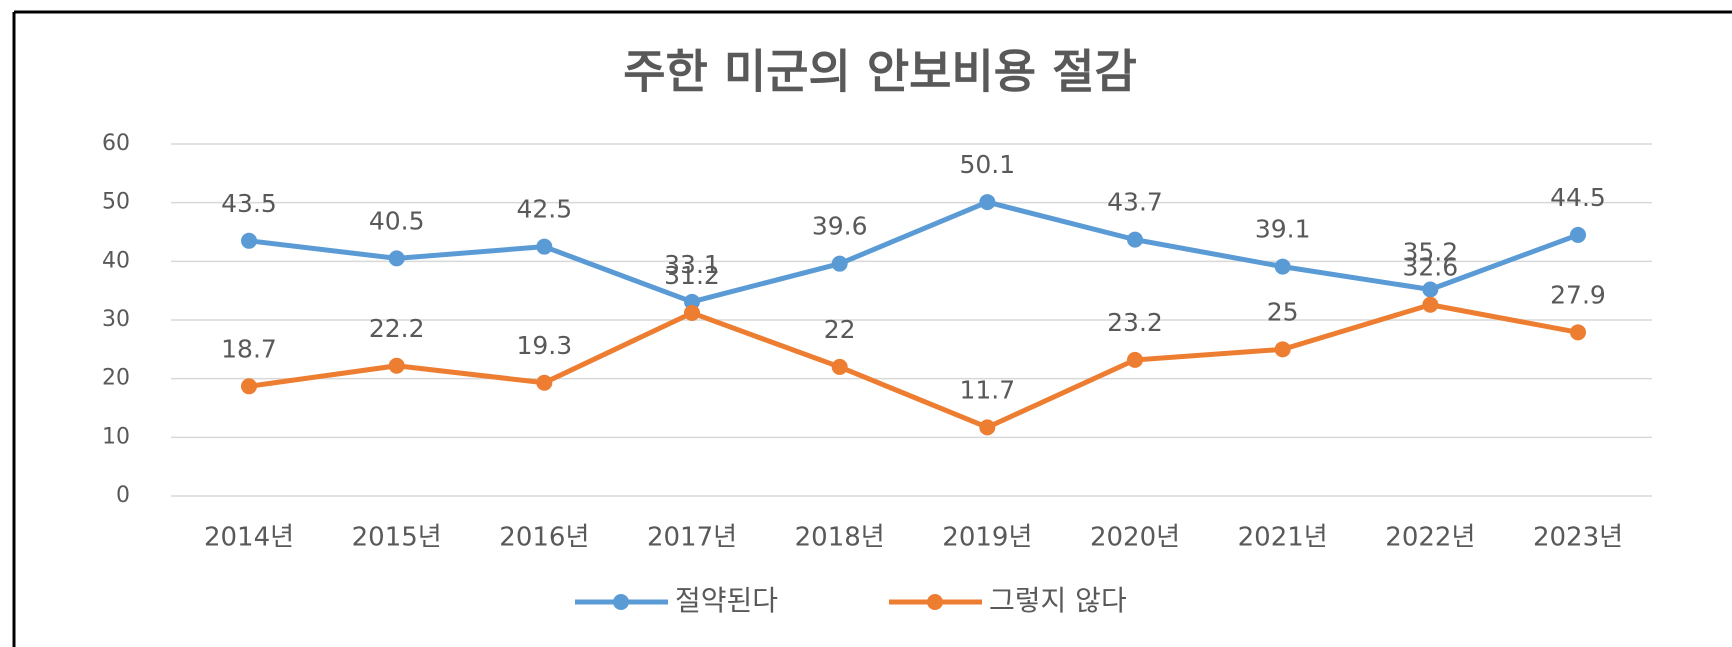  What do you see at coordinates (692, 538) in the screenshot?
I see `x-tick-label: 2017년` at bounding box center [692, 538].